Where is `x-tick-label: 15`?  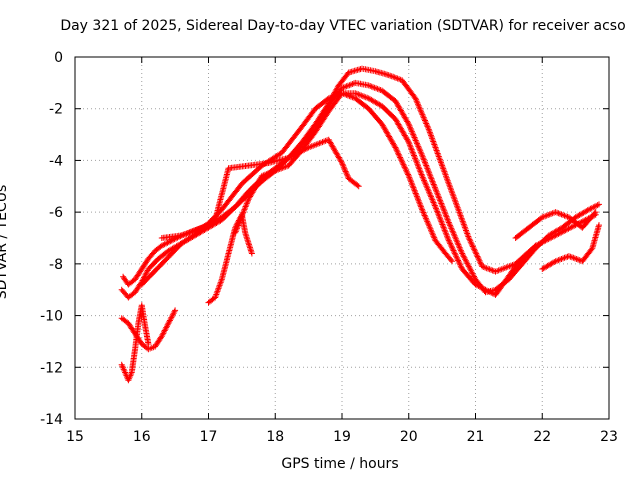
x-tick-label: 15 is located at coordinates (75, 437).